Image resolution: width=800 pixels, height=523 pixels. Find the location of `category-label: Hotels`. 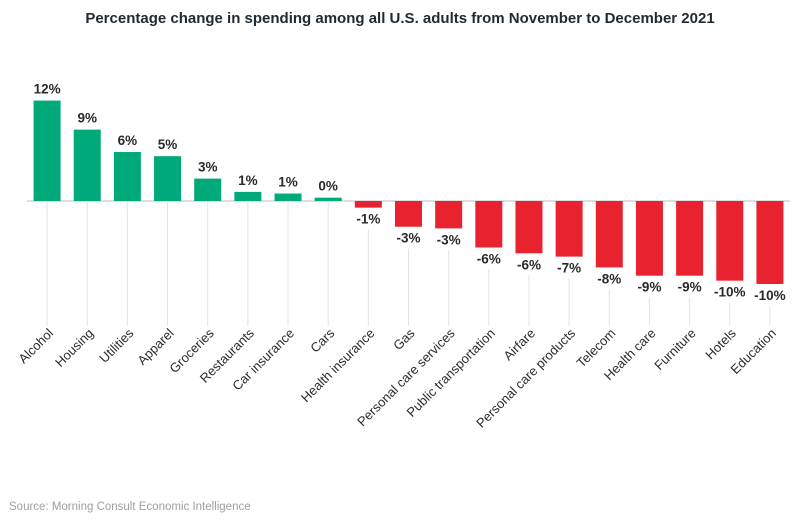

category-label: Hotels is located at coordinates (720, 343).